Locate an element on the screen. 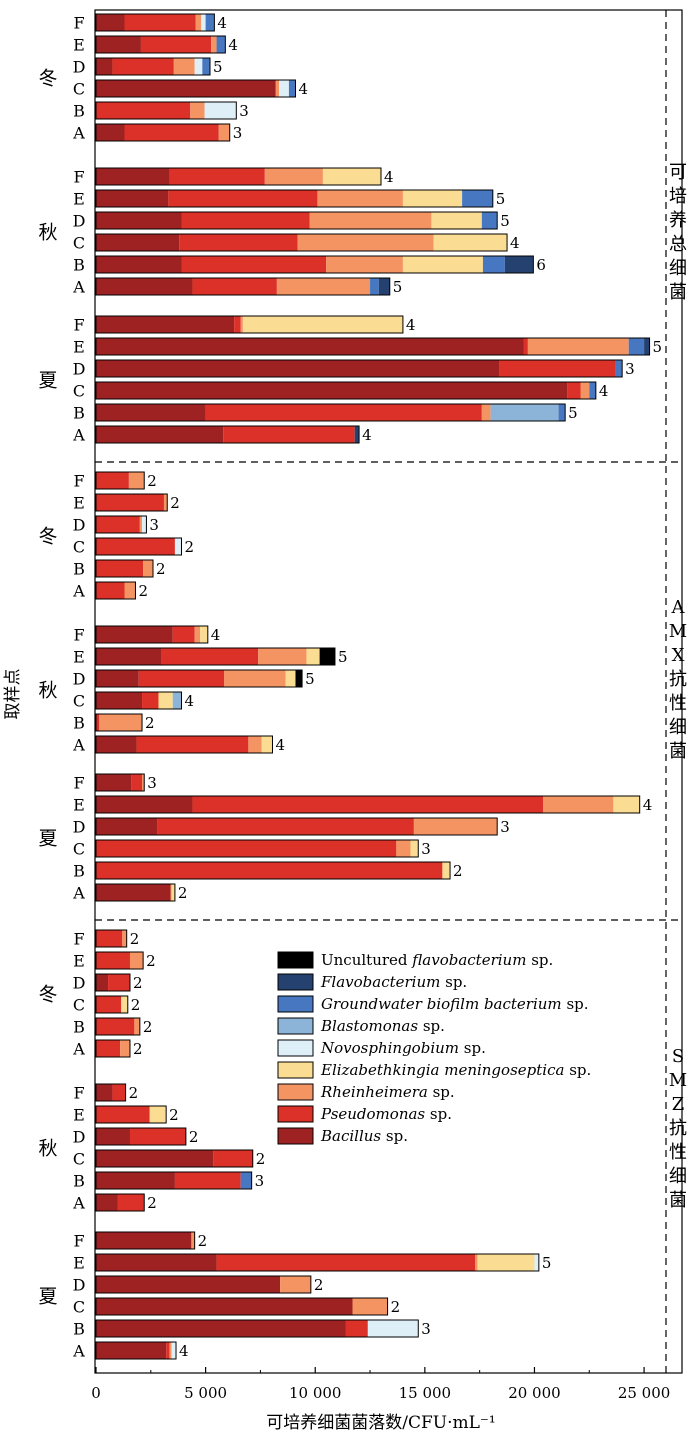 This screenshot has width=700, height=1447. x-tick-label: 10 000 is located at coordinates (315, 1393).